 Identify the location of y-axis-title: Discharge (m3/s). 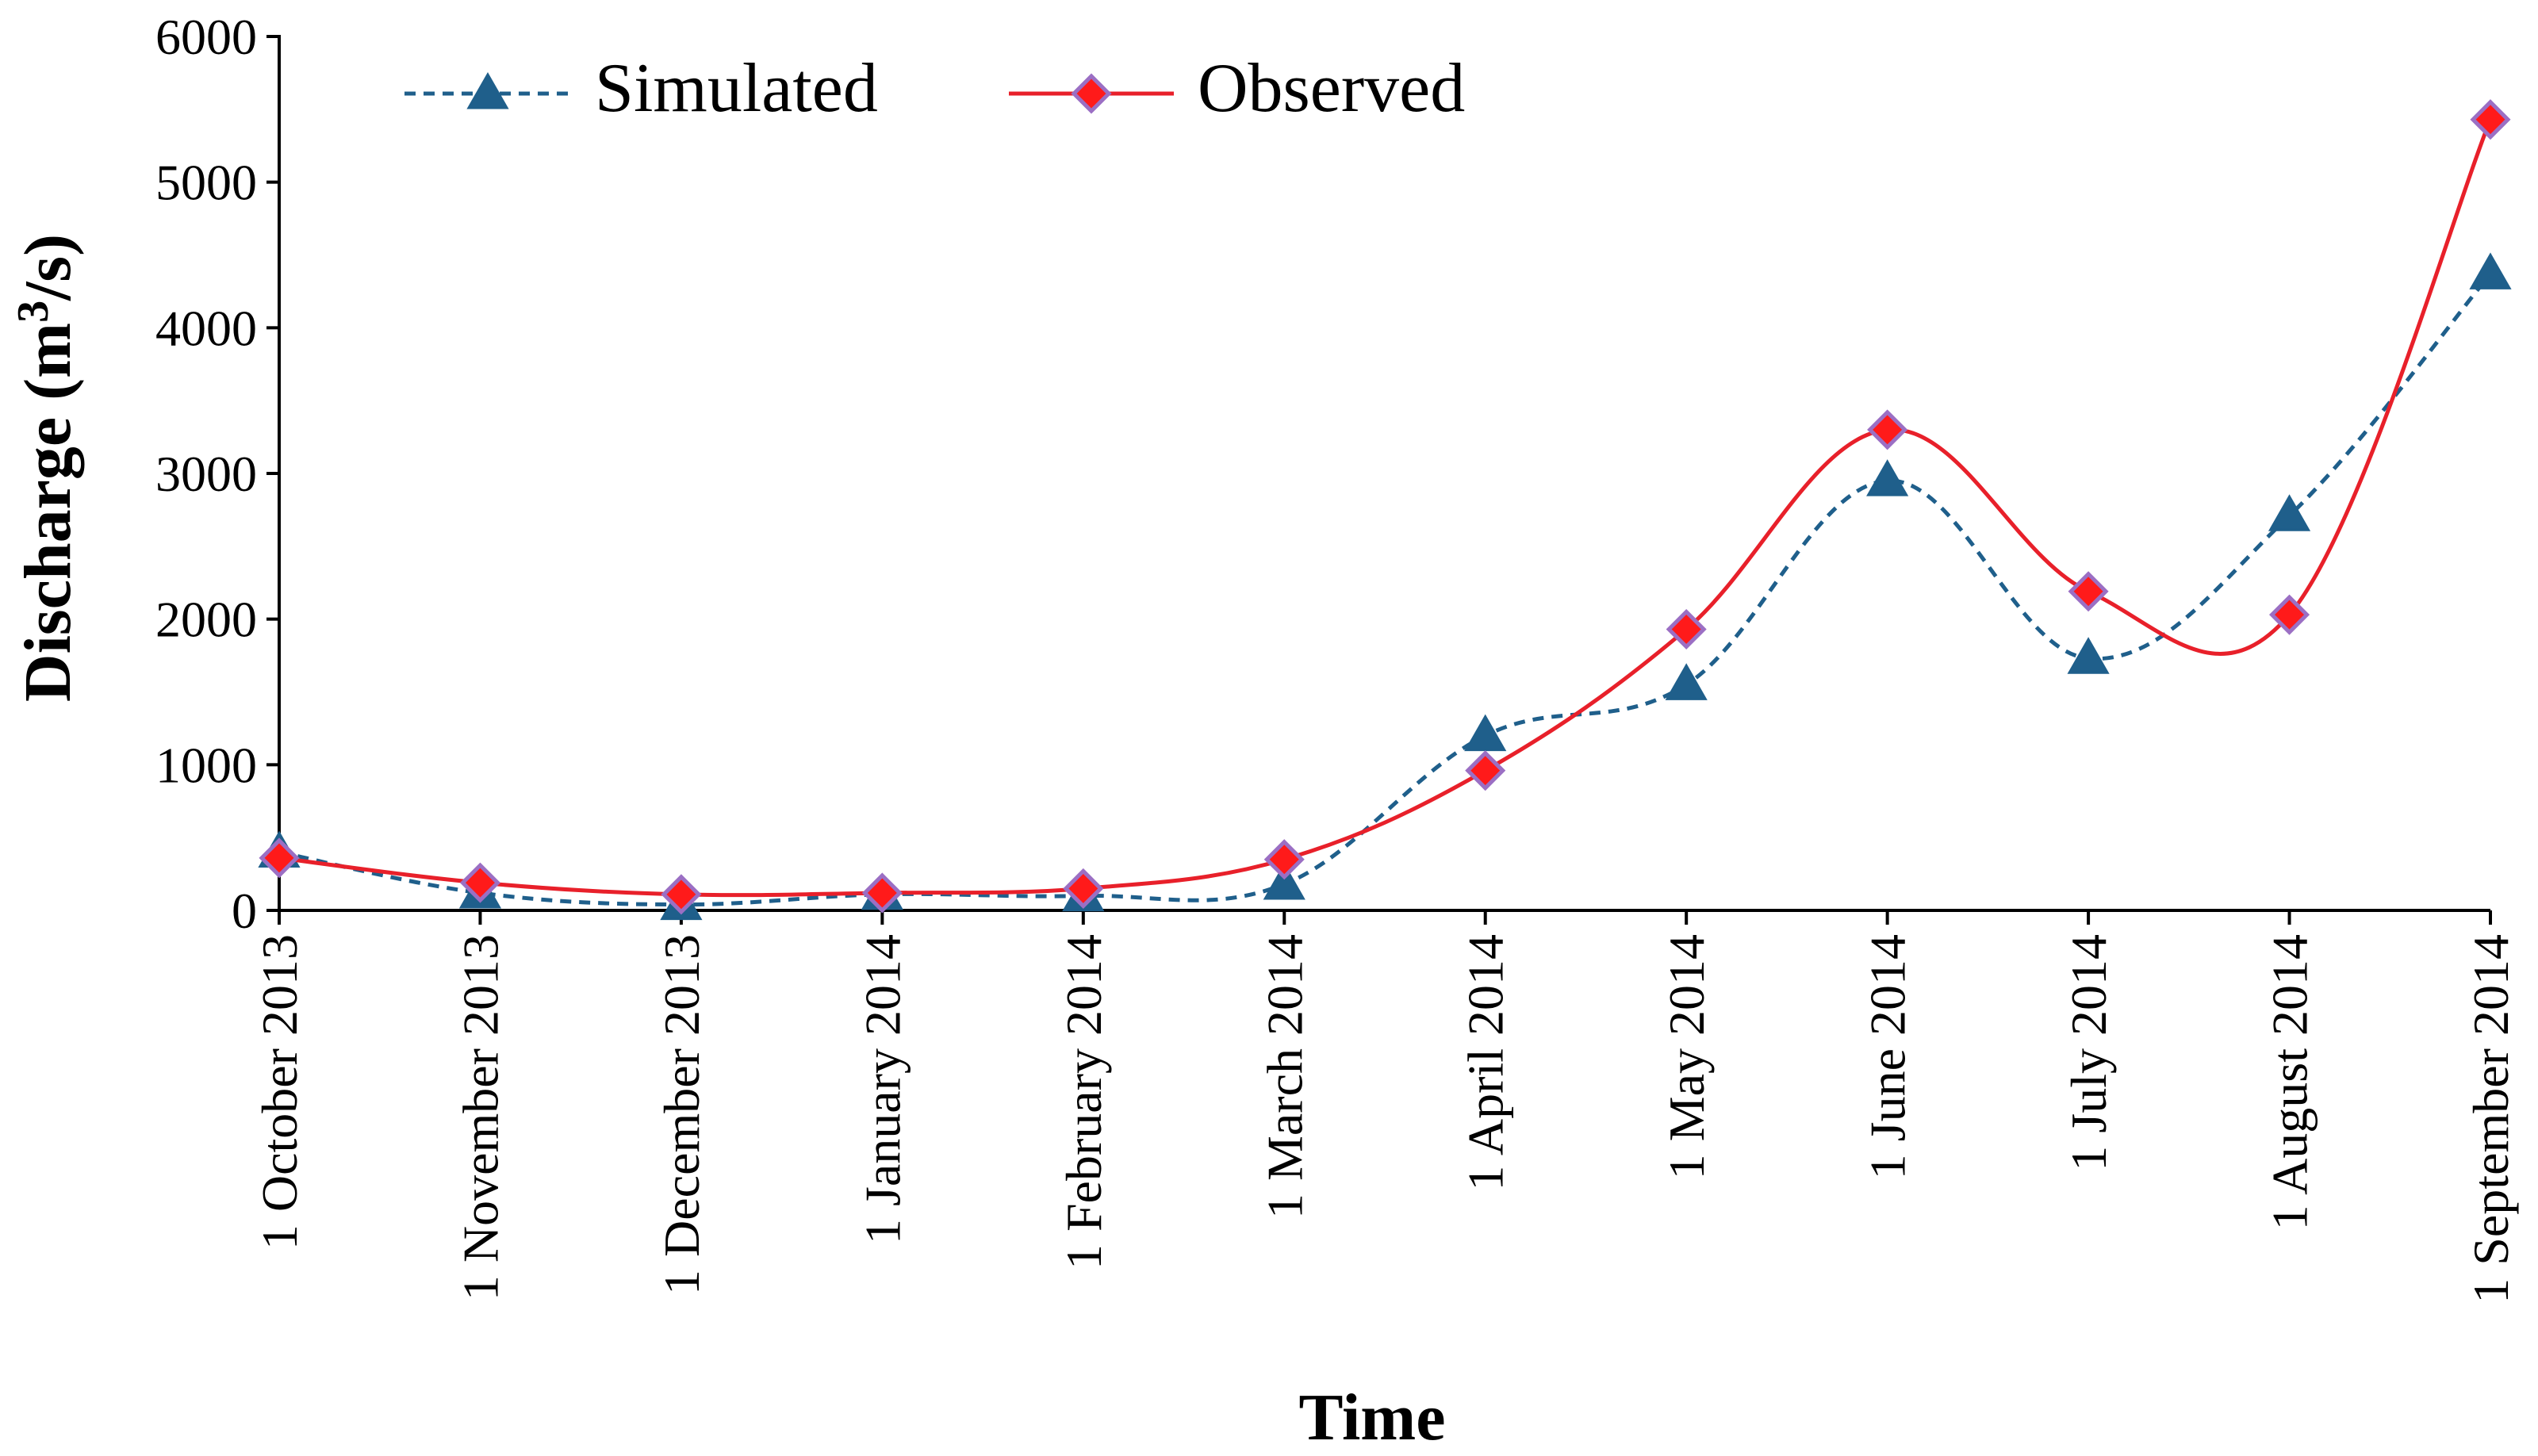
(47, 468).